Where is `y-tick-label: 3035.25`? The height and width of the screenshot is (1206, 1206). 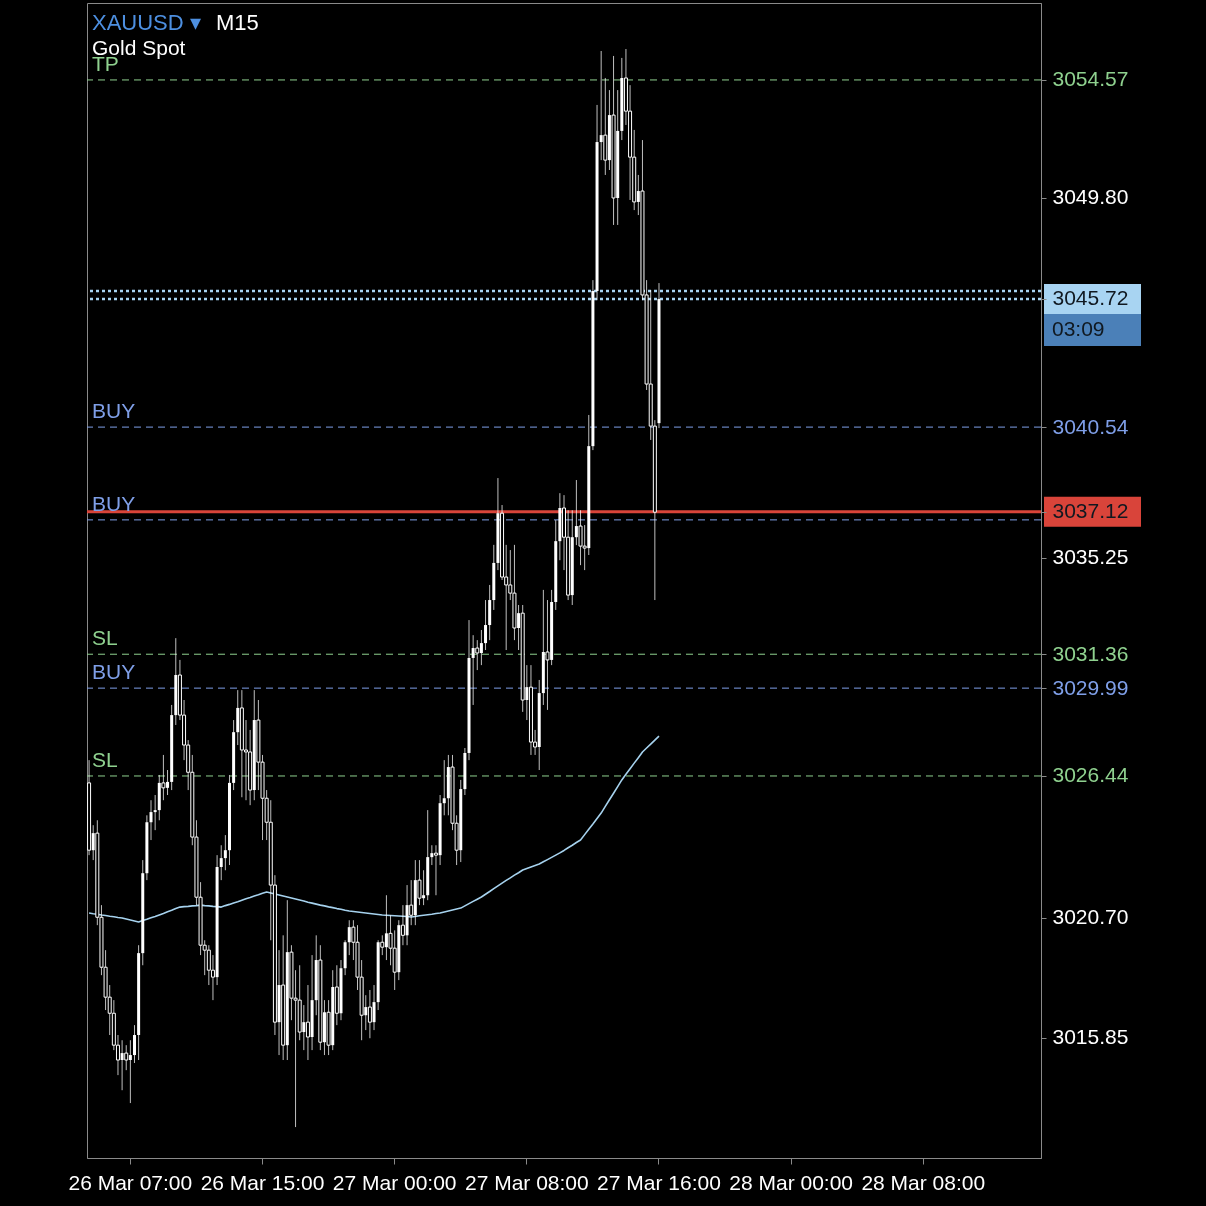
y-tick-label: 3035.25 is located at coordinates (1090, 557).